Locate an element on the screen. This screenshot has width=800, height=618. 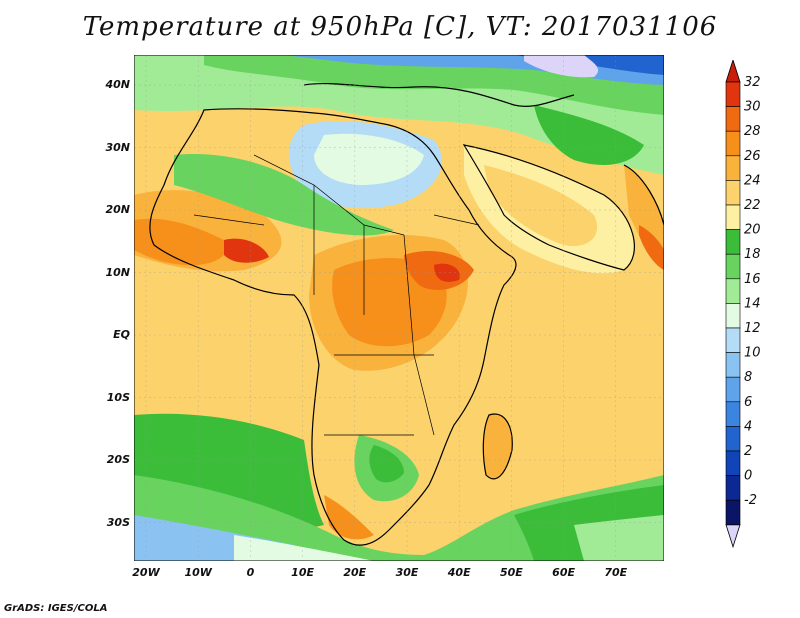
colorbar-label: 4 is located at coordinates (748, 426).